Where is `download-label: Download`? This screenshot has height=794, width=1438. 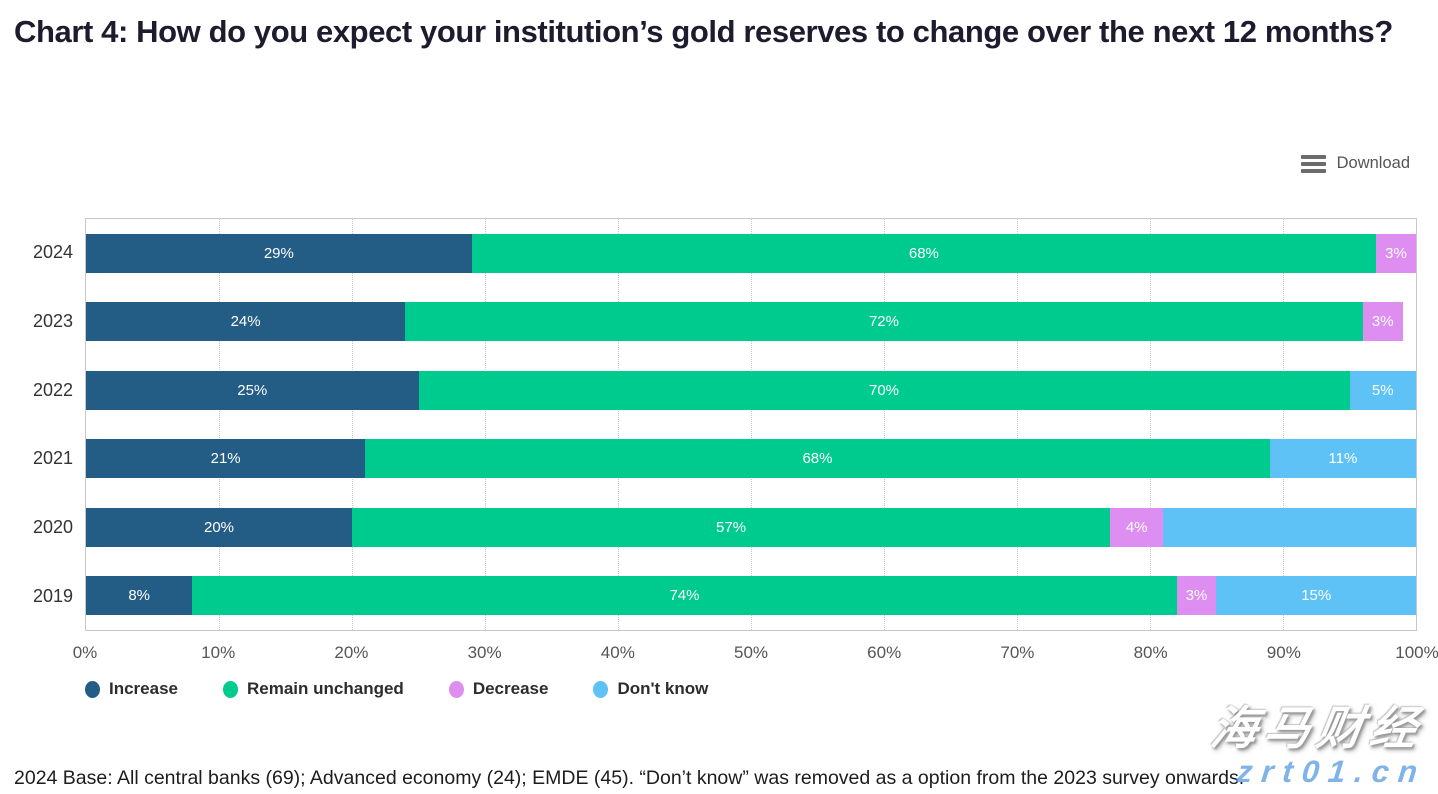 download-label: Download is located at coordinates (1373, 163).